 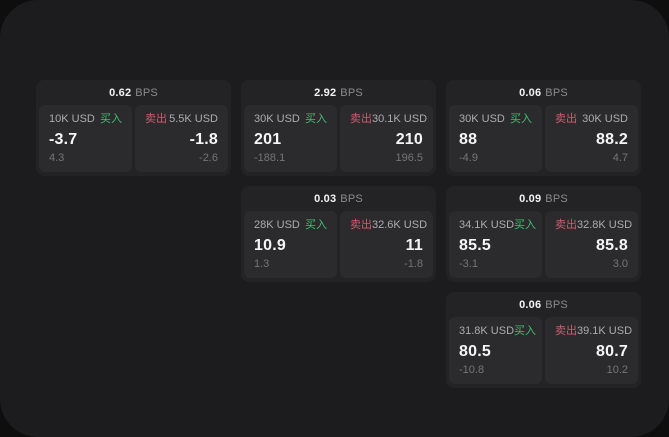 What do you see at coordinates (57, 158) in the screenshot?
I see `buy-delta: 4.3` at bounding box center [57, 158].